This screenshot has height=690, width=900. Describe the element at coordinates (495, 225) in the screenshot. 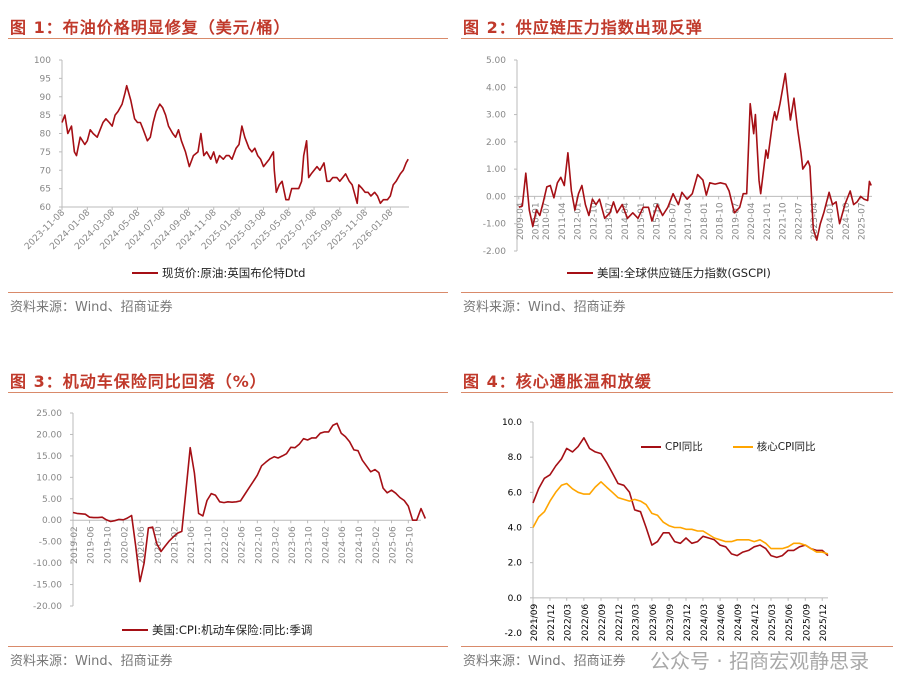

I see `y-tick-label: -1.00` at that location.